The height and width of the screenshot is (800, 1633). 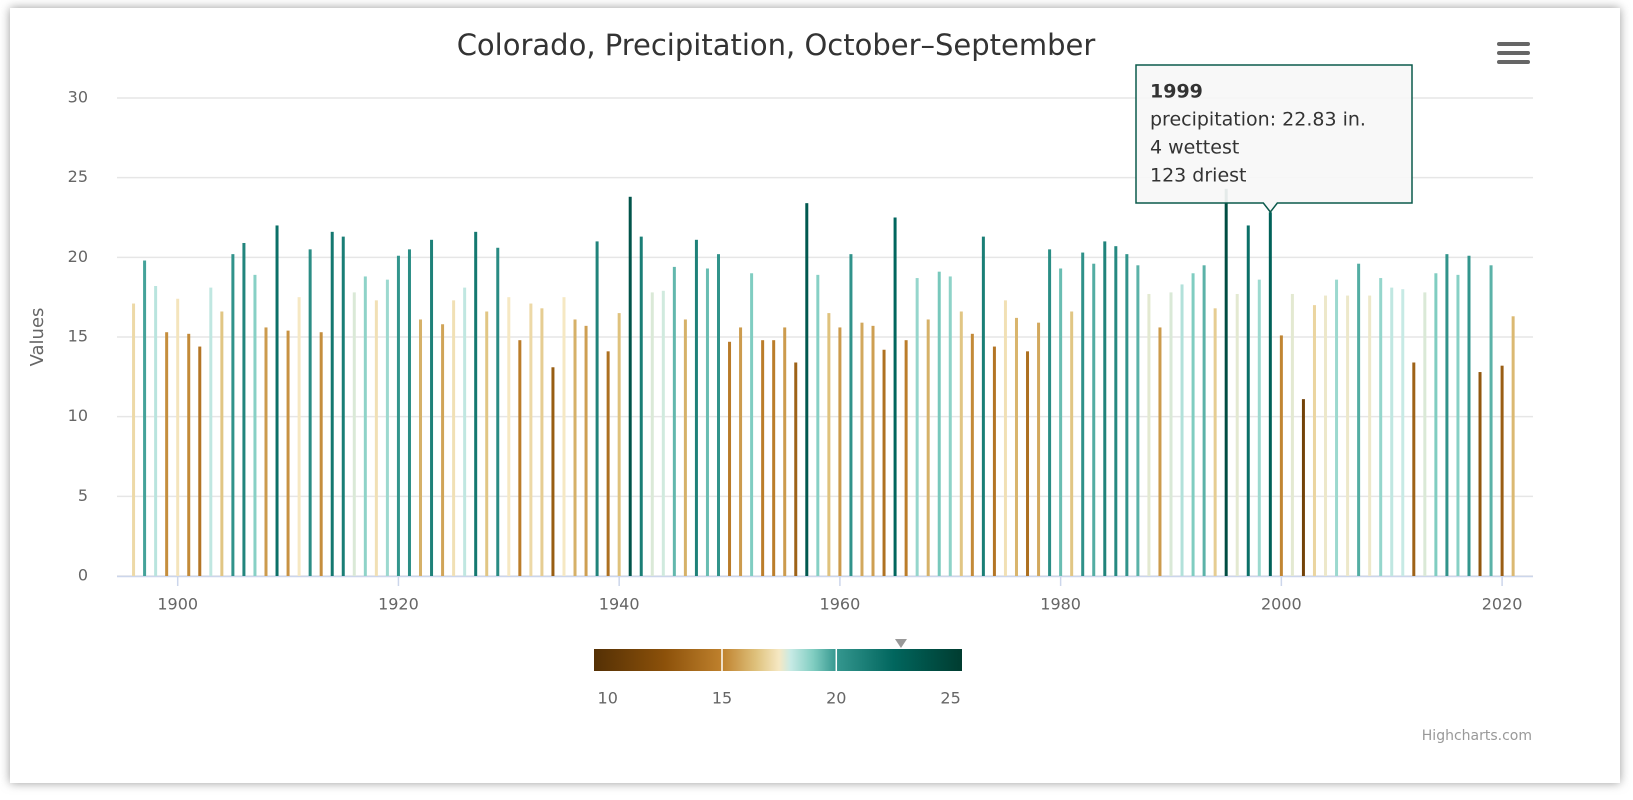 What do you see at coordinates (78, 97) in the screenshot?
I see `y-tick-label: 30` at bounding box center [78, 97].